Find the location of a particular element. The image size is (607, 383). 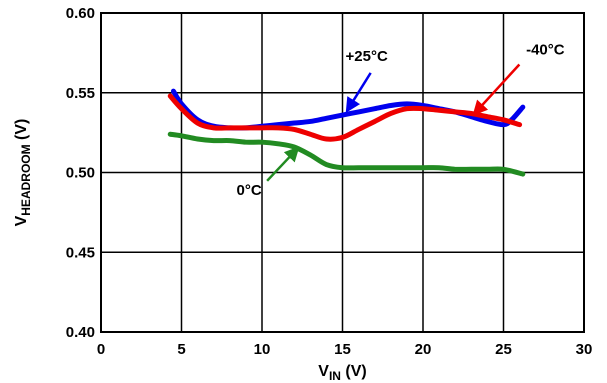

x-tick-labels: 0 5 10 15 20 25 30 is located at coordinates (345, 349).